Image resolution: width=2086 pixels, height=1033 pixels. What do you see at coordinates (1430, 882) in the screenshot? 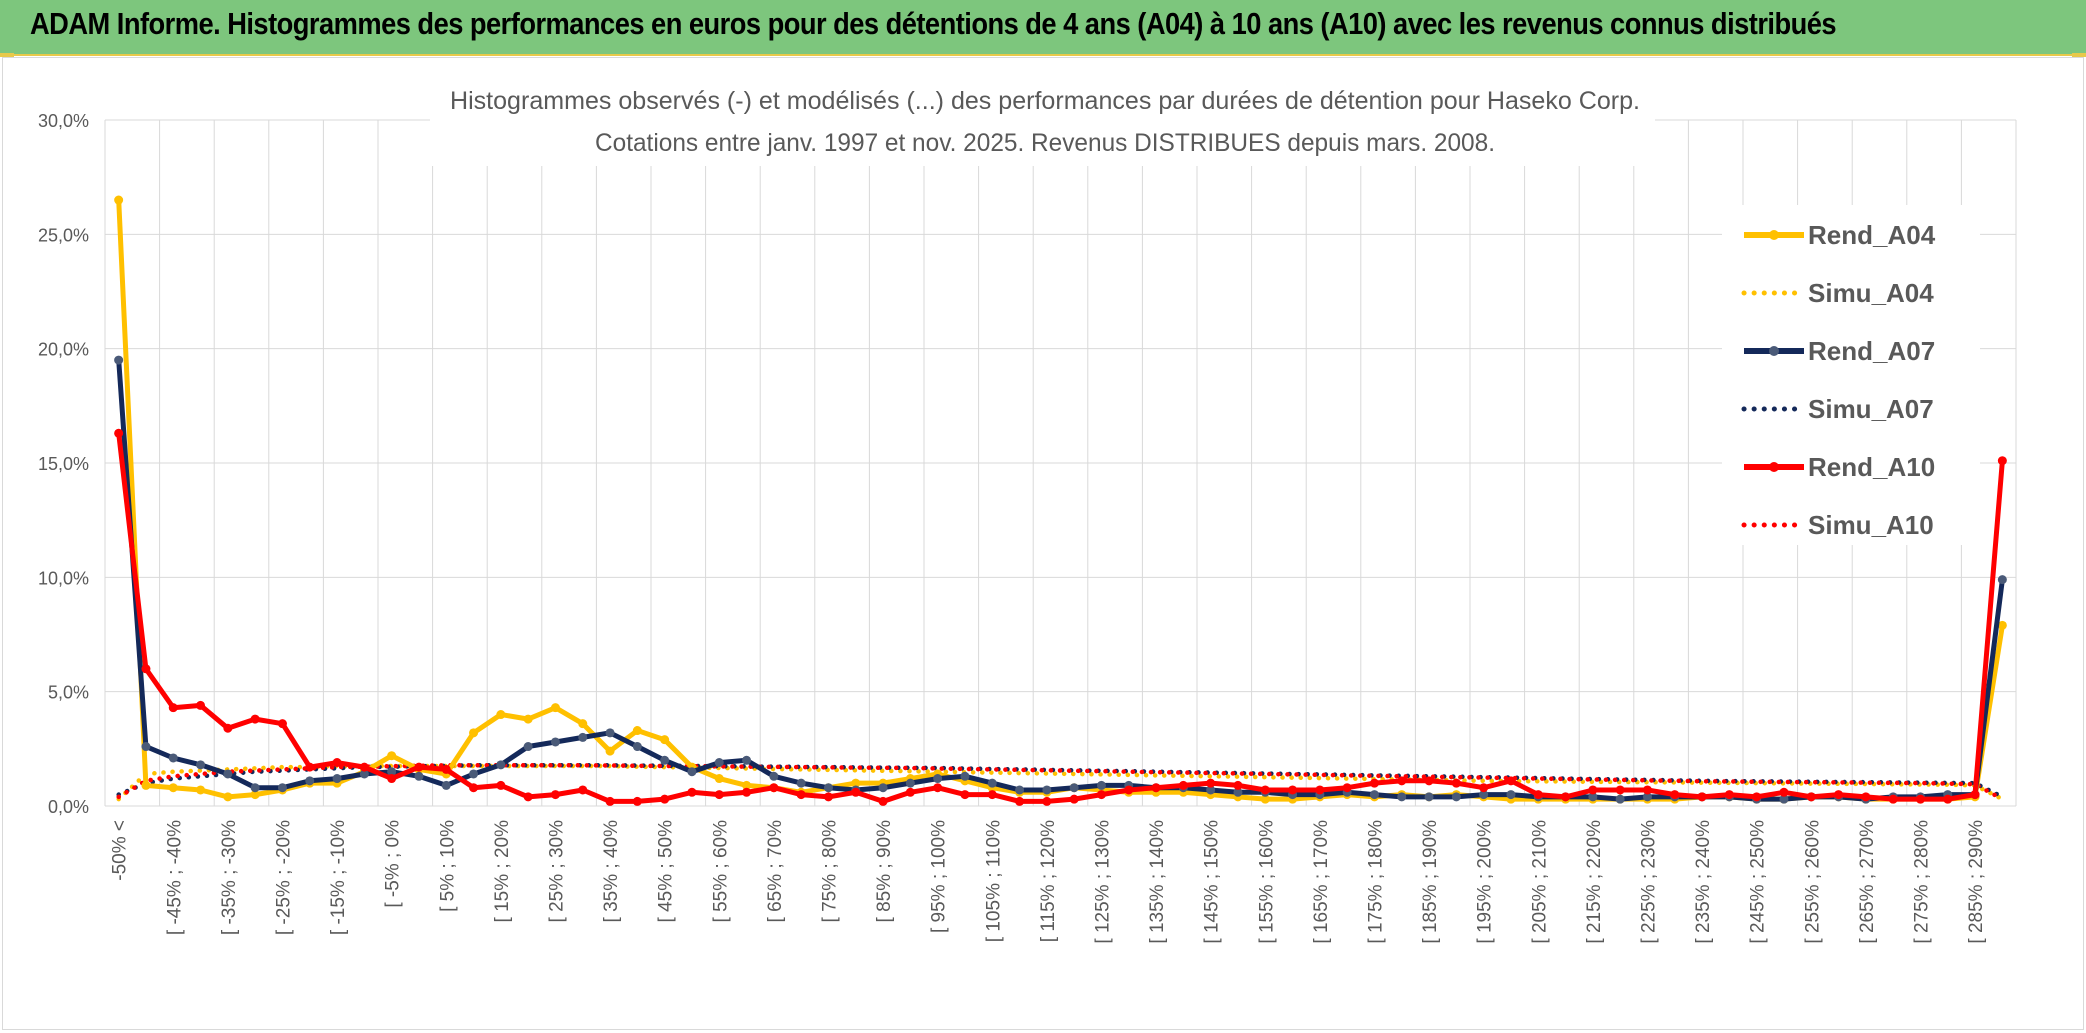
I see `x-tick-label: [ 185% ; 190%` at bounding box center [1430, 882].